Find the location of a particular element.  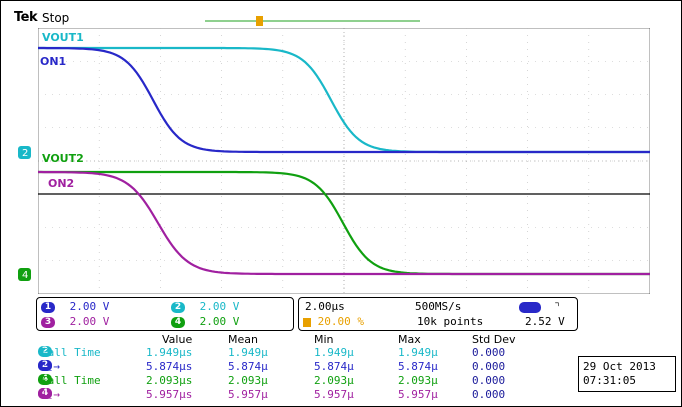

ch2-scale: 2 2.00 V is located at coordinates (205, 306).